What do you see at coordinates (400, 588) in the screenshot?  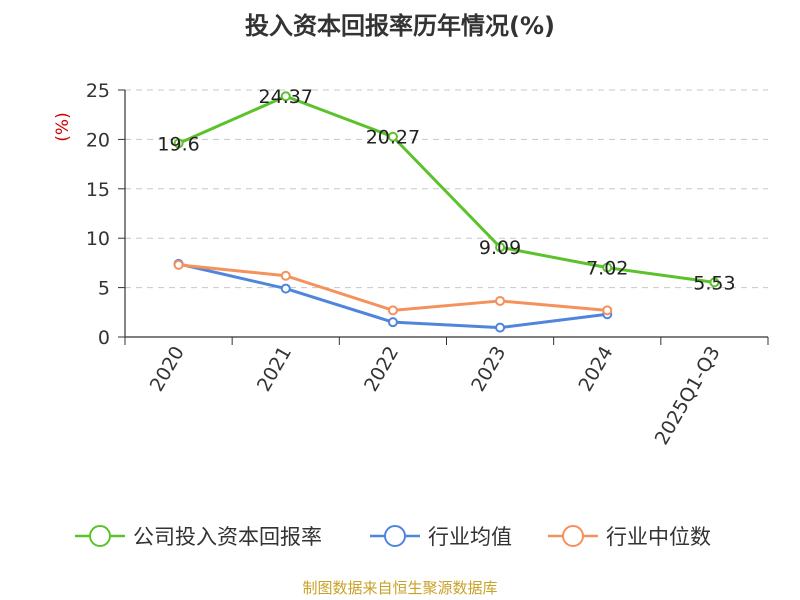 I see `source-note: 制图数据来自恒生聚源数据库` at bounding box center [400, 588].